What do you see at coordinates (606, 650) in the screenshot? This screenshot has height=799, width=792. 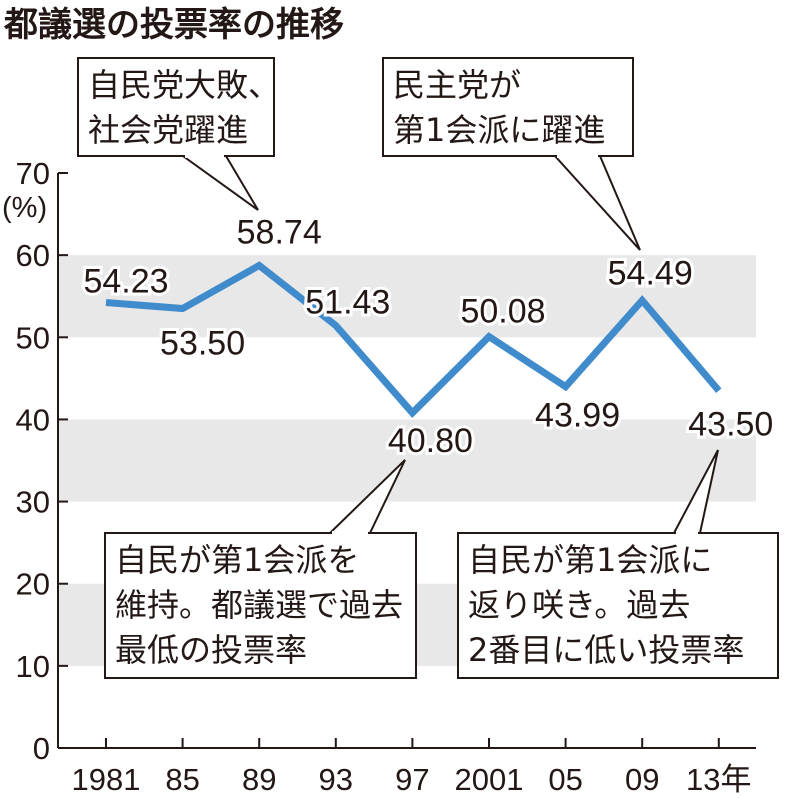 I see `annotation-text-line: 2番目に低い投票率` at bounding box center [606, 650].